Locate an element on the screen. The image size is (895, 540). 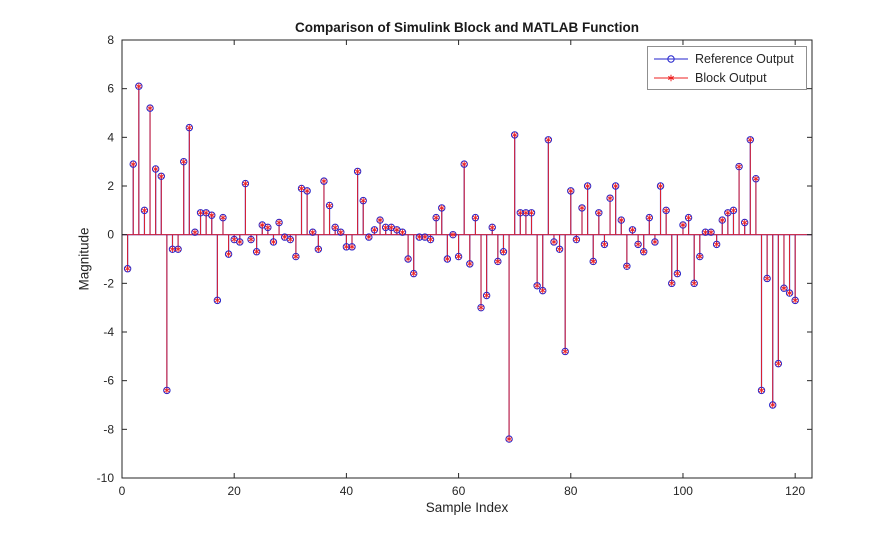
svg-text: 40 is located at coordinates (347, 491).